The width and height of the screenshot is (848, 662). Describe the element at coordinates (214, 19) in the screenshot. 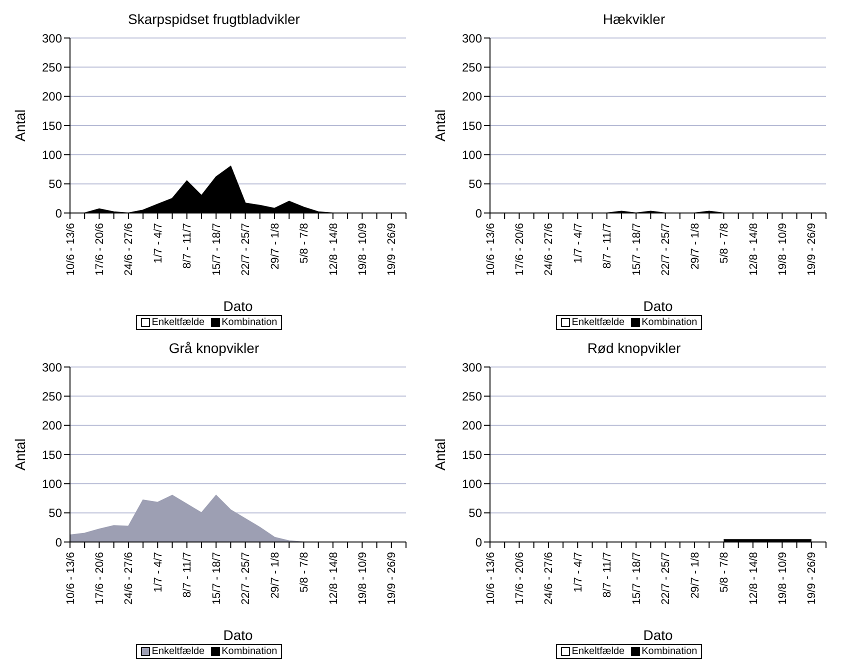

I see `chart-title: Skarpspidset frugtbladvikler` at that location.